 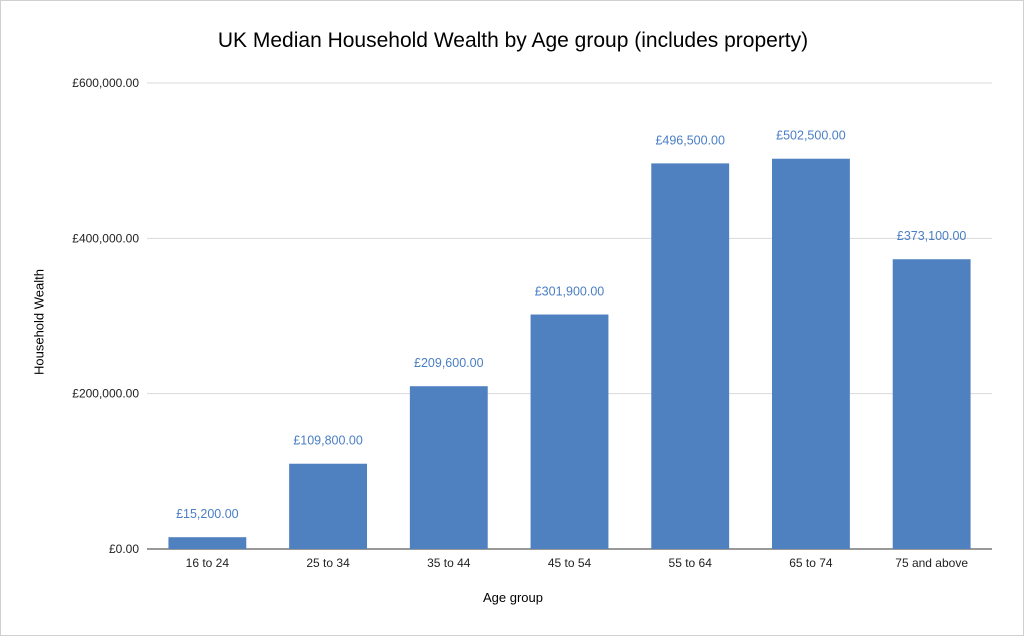 What do you see at coordinates (570, 292) in the screenshot?
I see `bar-data-label: £301,900.00` at bounding box center [570, 292].